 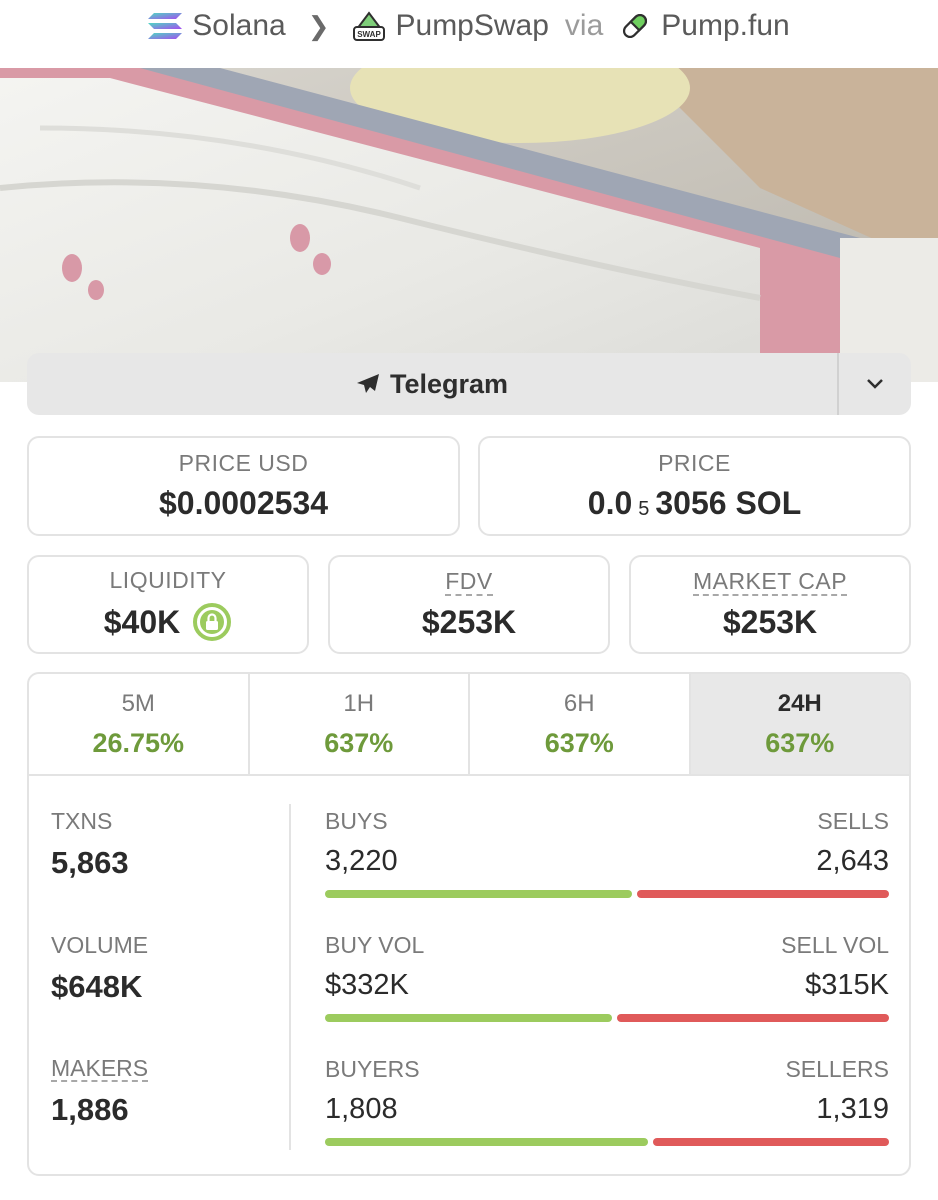 I want to click on market-cap-box: MARKET CAP $253K, so click(x=770, y=604).